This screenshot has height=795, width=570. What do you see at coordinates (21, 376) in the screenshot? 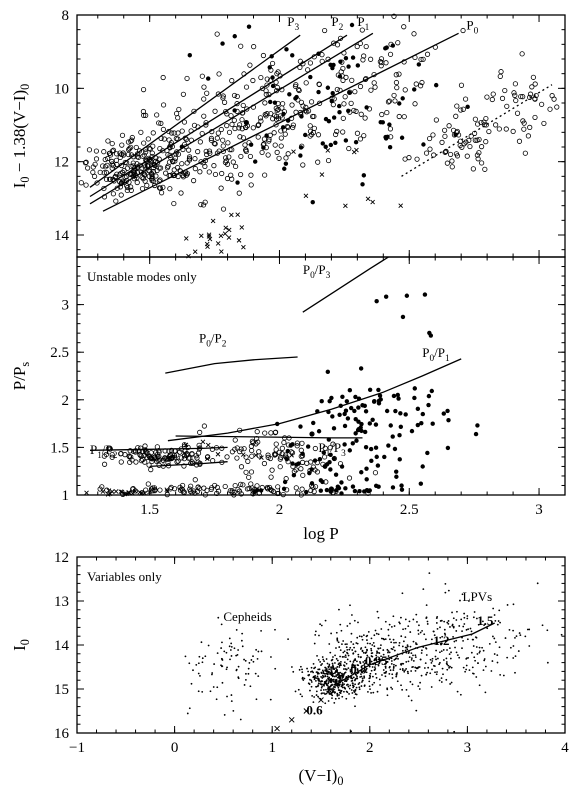
I see `y-axis-title: P/Ps` at bounding box center [21, 376].